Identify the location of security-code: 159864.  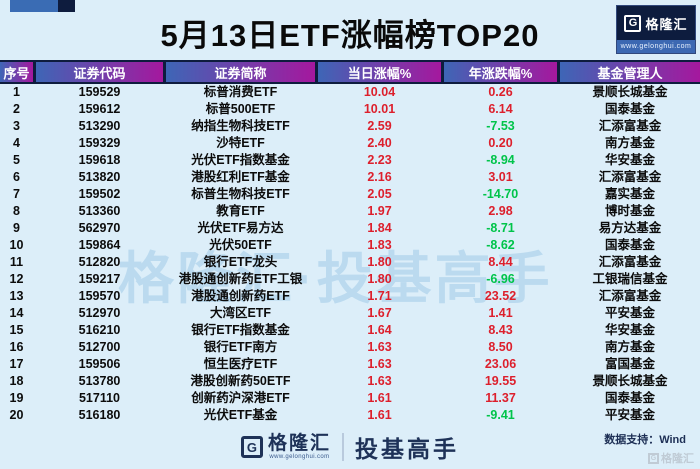
(99, 245).